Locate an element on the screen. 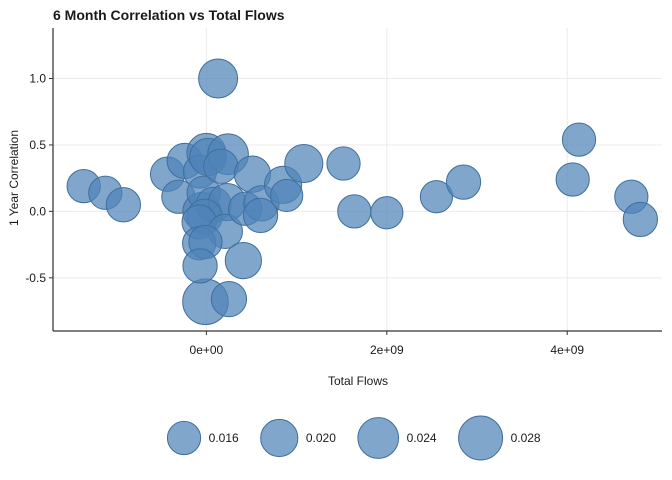 The height and width of the screenshot is (480, 672). x-tick-label: 0e+00 is located at coordinates (207, 350).